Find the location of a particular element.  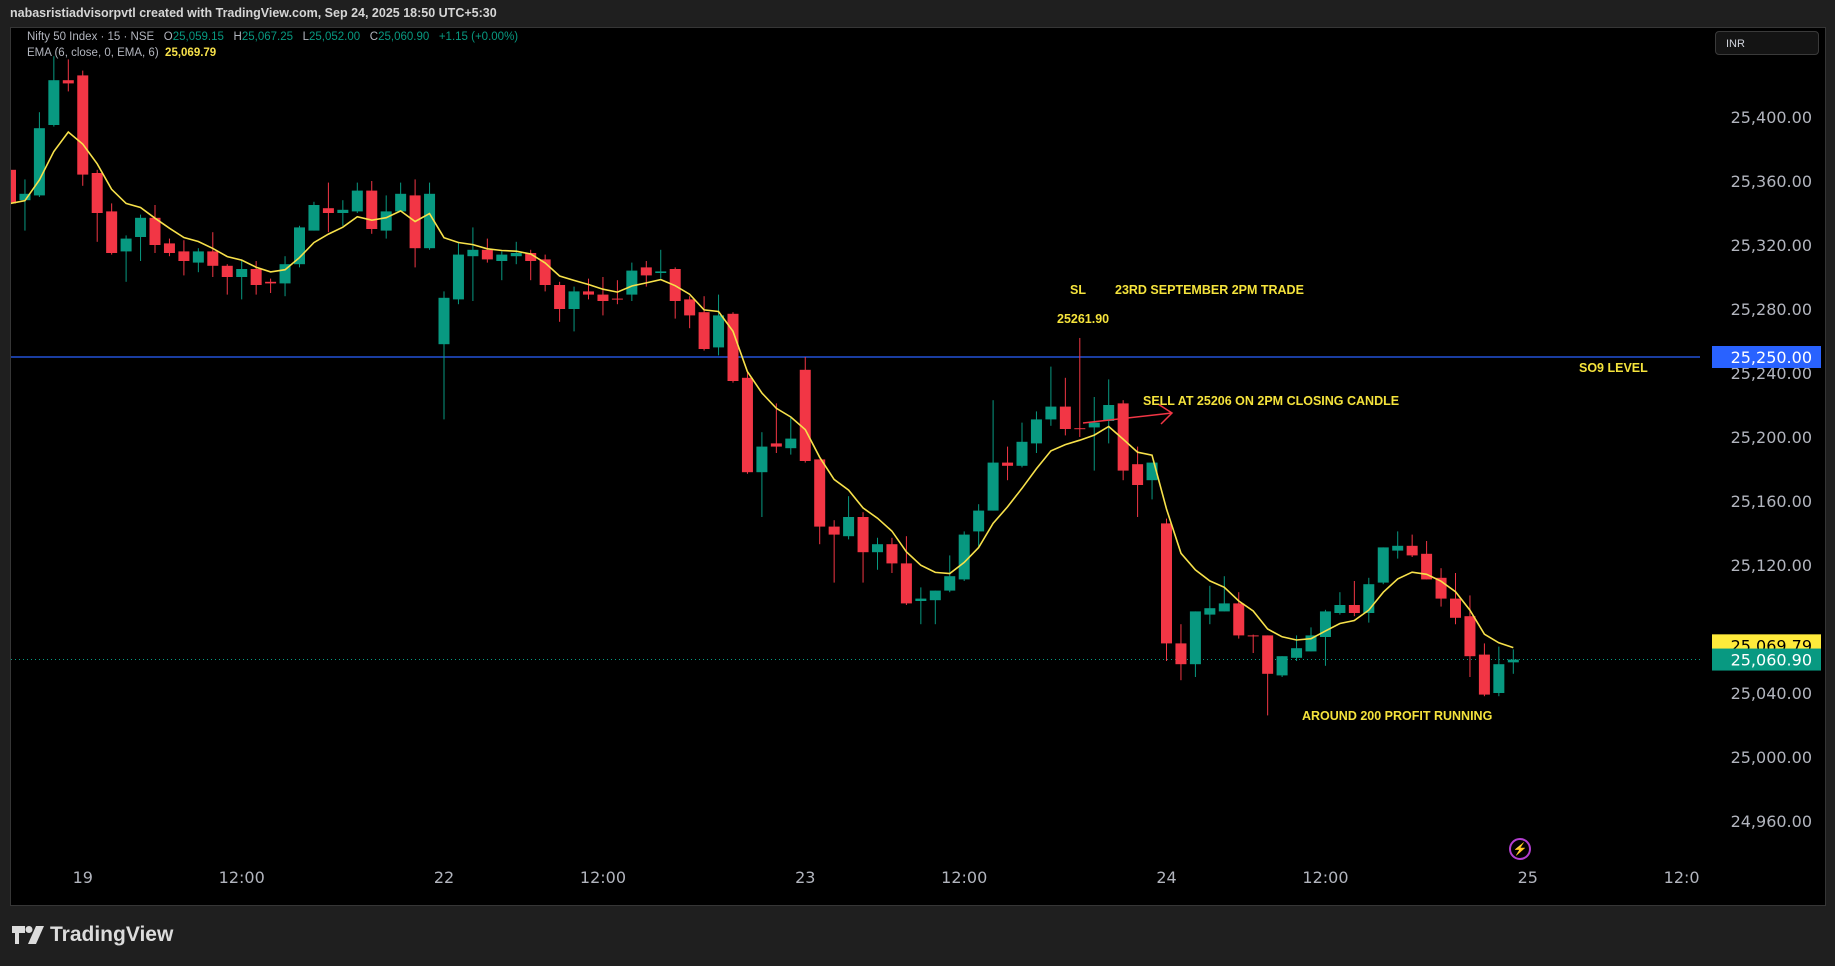

ema-legend: EMA (6, close, 0, EMA, 6) 25,069.79 is located at coordinates (121, 53).